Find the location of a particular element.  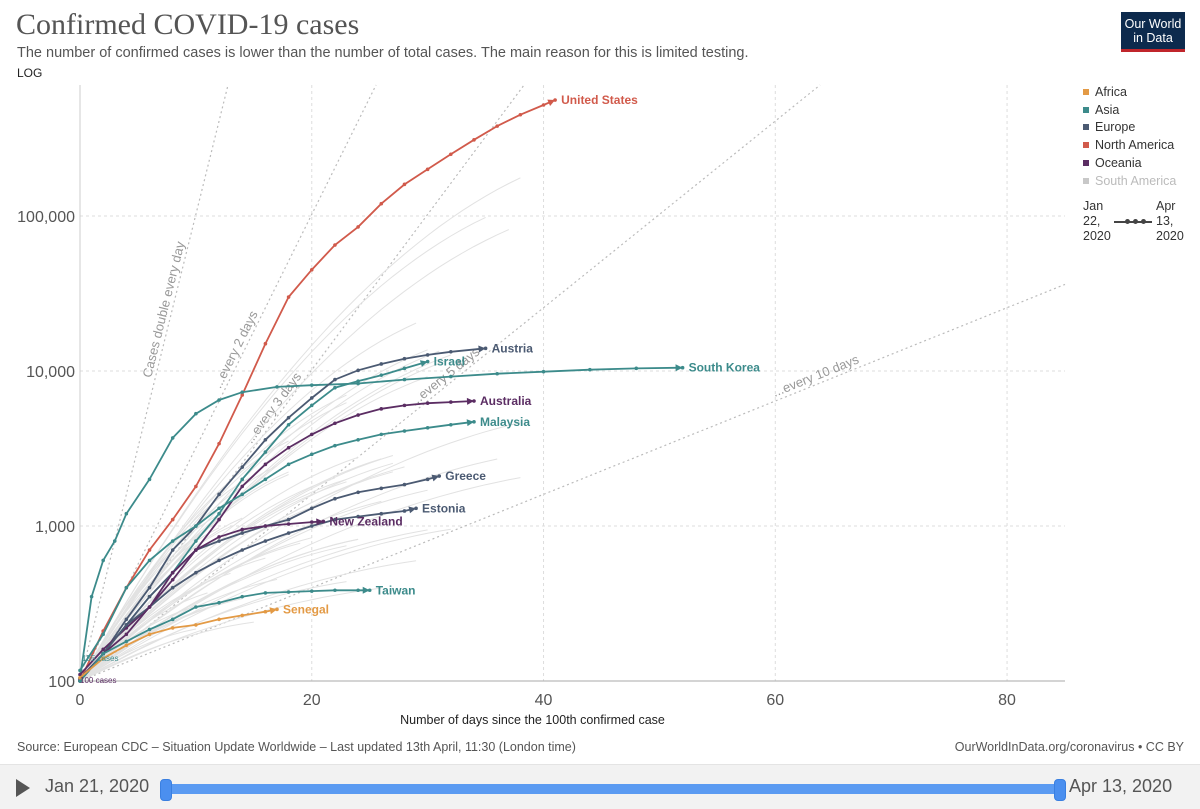

data-point-new-zealand is located at coordinates (149, 607).